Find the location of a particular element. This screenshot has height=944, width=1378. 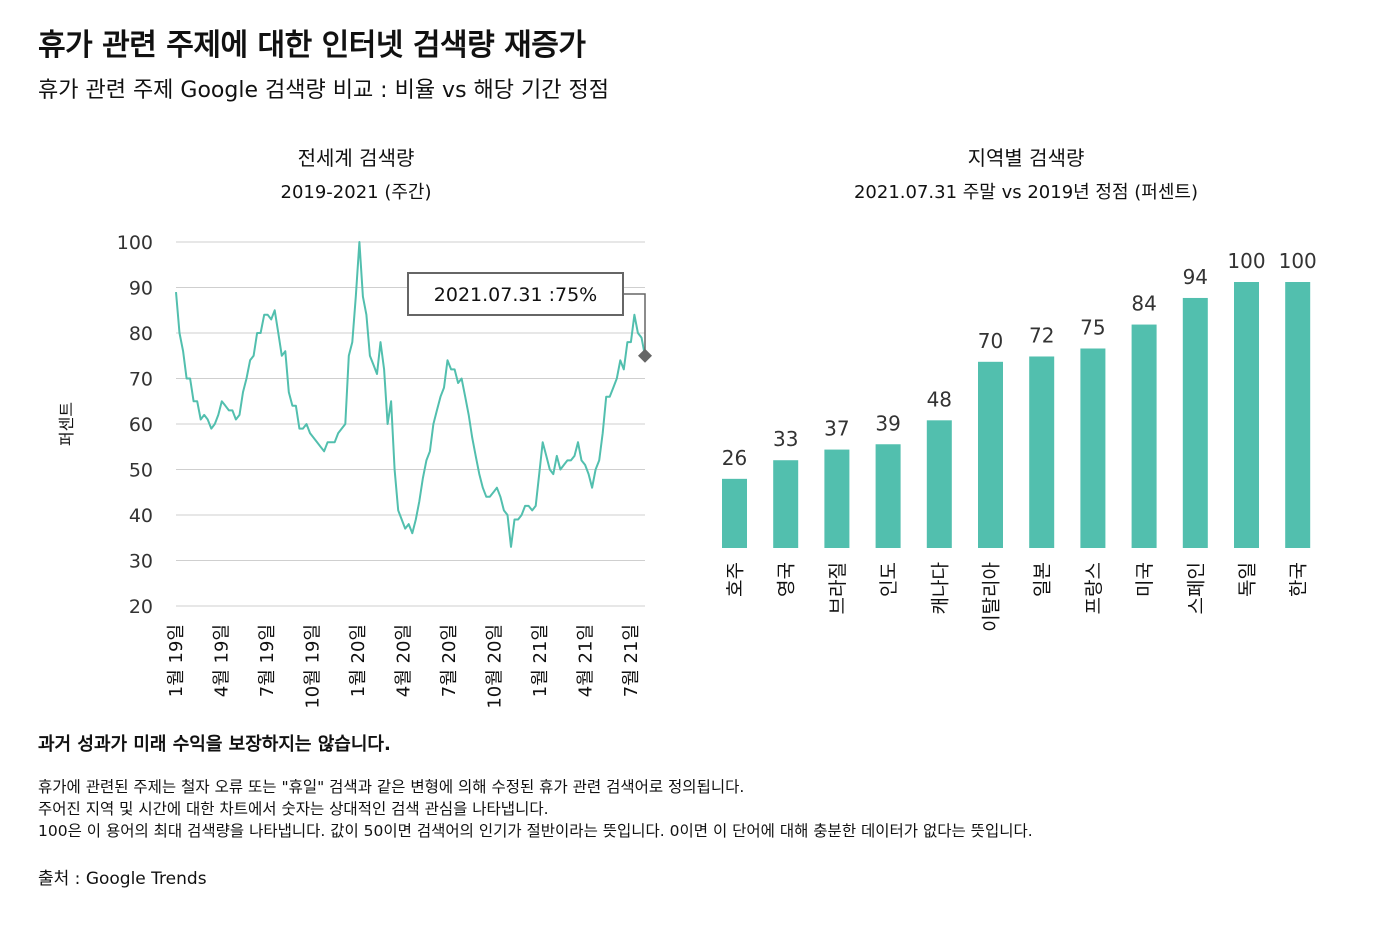

y-tick-label: 50 is located at coordinates (141, 471).